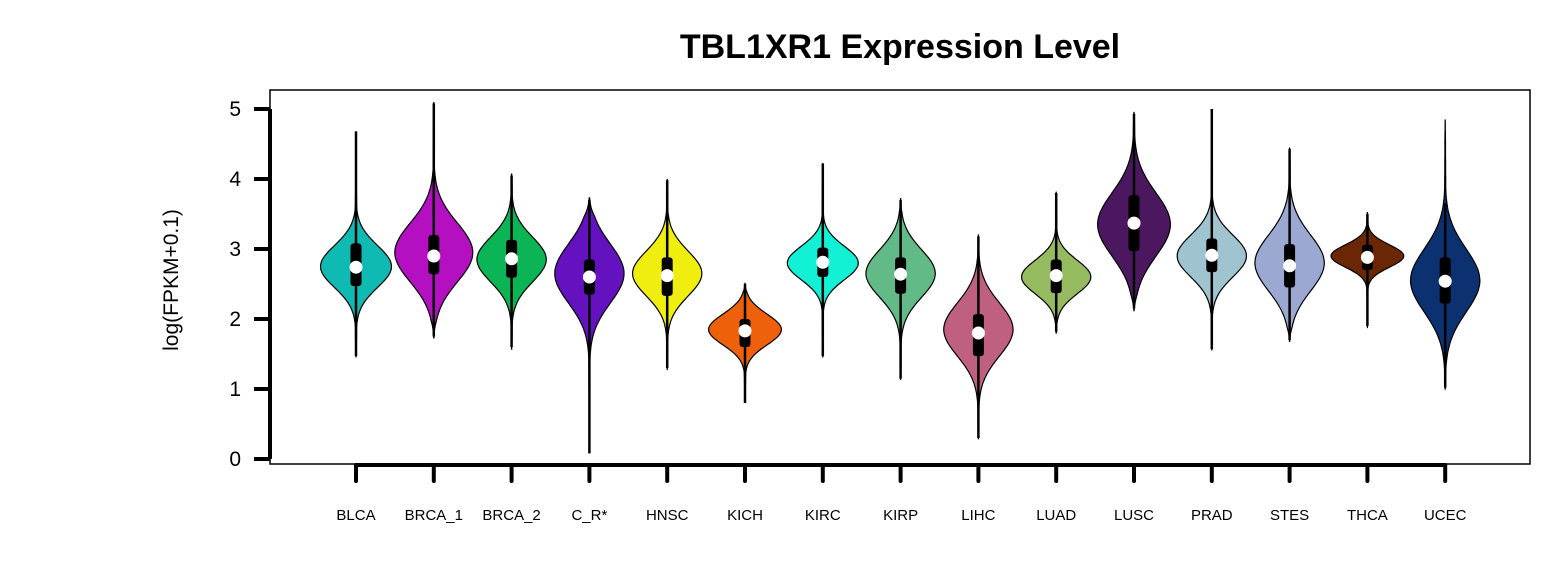 The image size is (1560, 586). What do you see at coordinates (1212, 230) in the screenshot?
I see `violin-prad` at bounding box center [1212, 230].